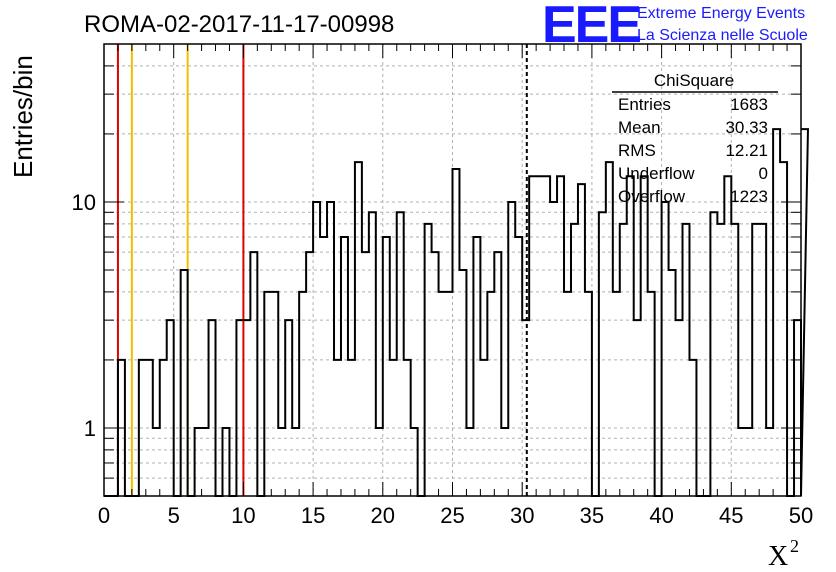 The height and width of the screenshot is (572, 836). I want to click on stats-value-overflow: 1223, so click(749, 196).